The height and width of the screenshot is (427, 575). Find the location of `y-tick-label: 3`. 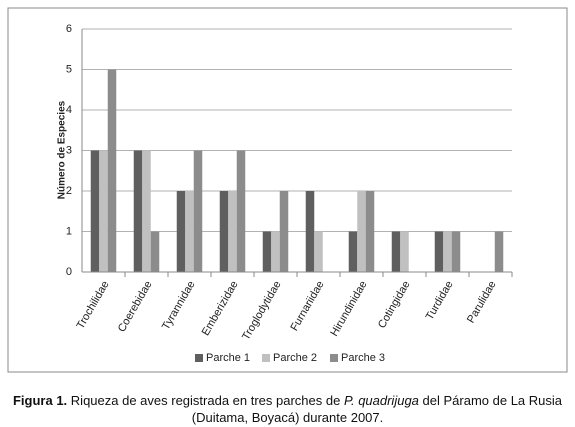

y-tick-label: 3 is located at coordinates (69, 150).